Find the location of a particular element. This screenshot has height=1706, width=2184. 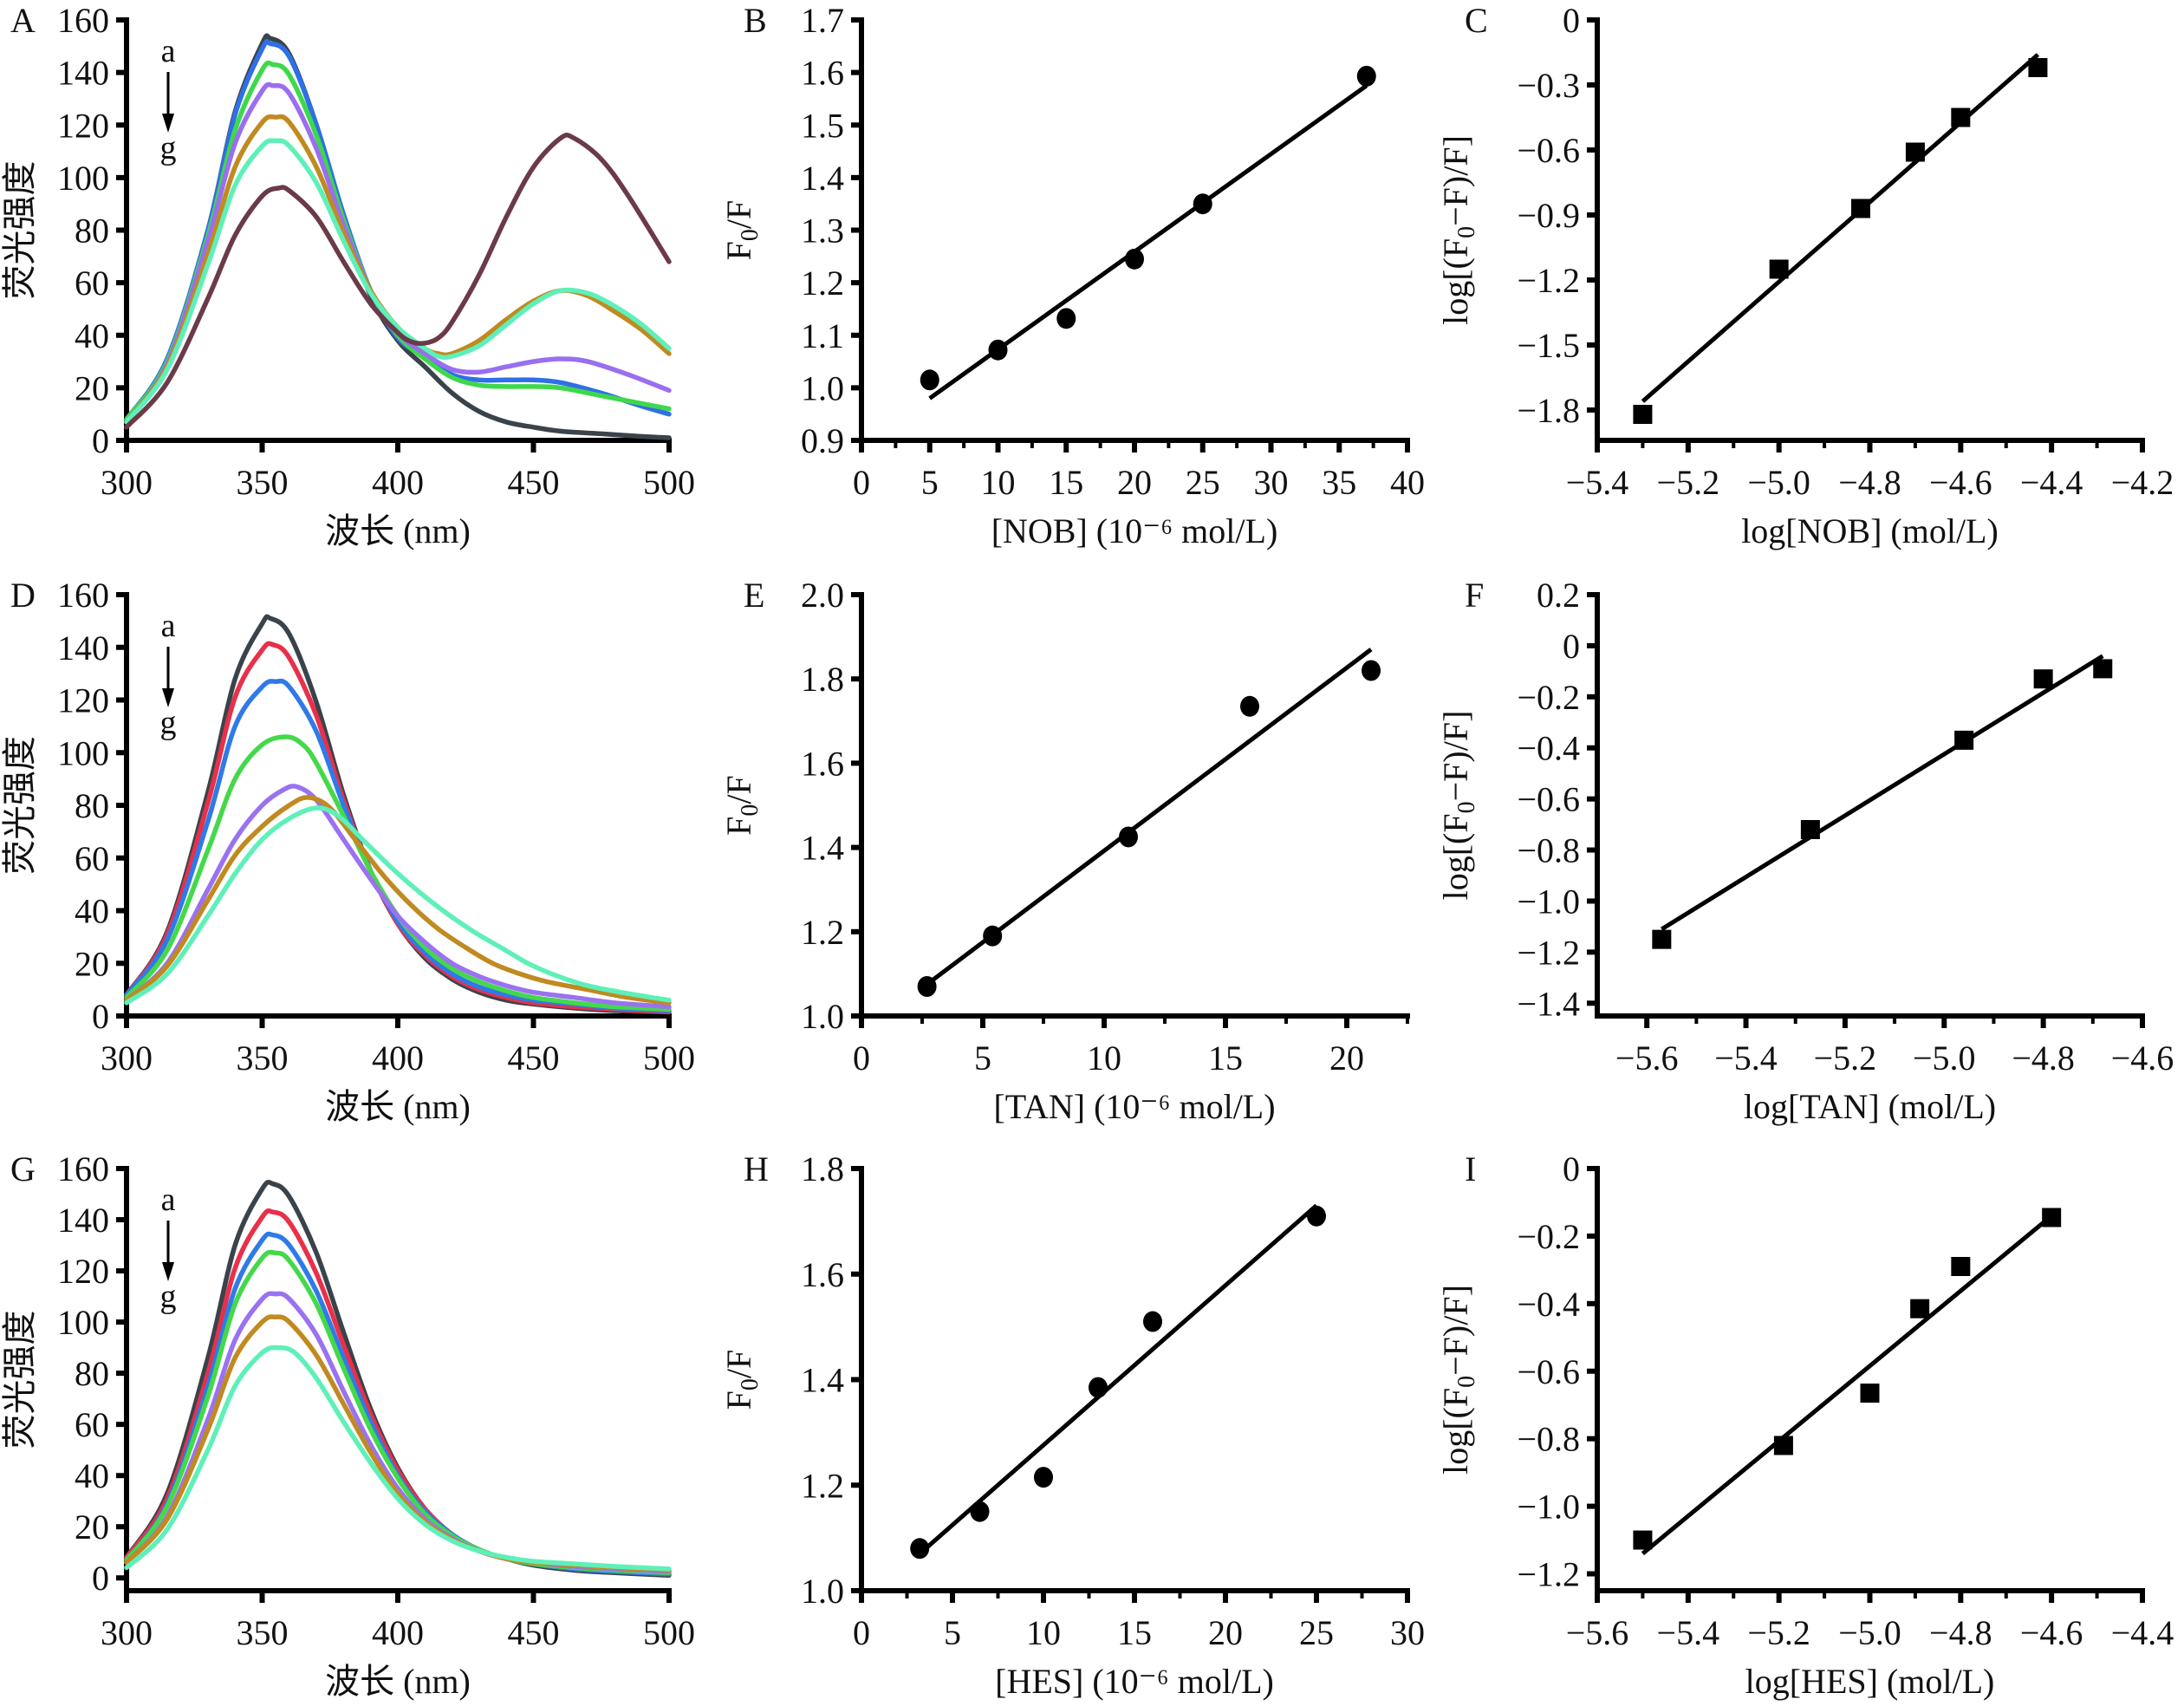

y-tick-label: 0.9 is located at coordinates (822, 440).